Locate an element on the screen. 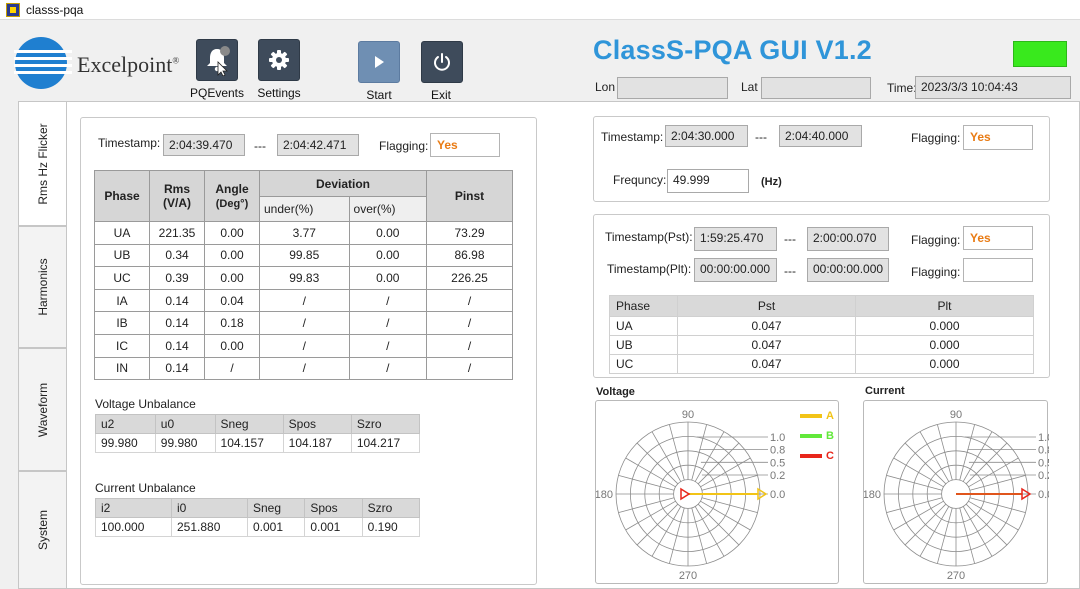 This screenshot has width=1080, height=589. frequency-value: 49.999 is located at coordinates (708, 181).